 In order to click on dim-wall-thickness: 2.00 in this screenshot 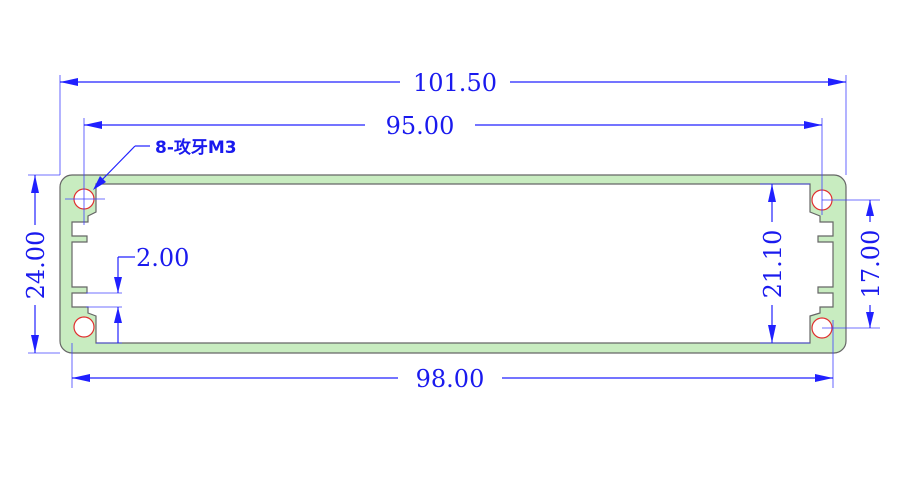, I will do `click(151, 293)`.